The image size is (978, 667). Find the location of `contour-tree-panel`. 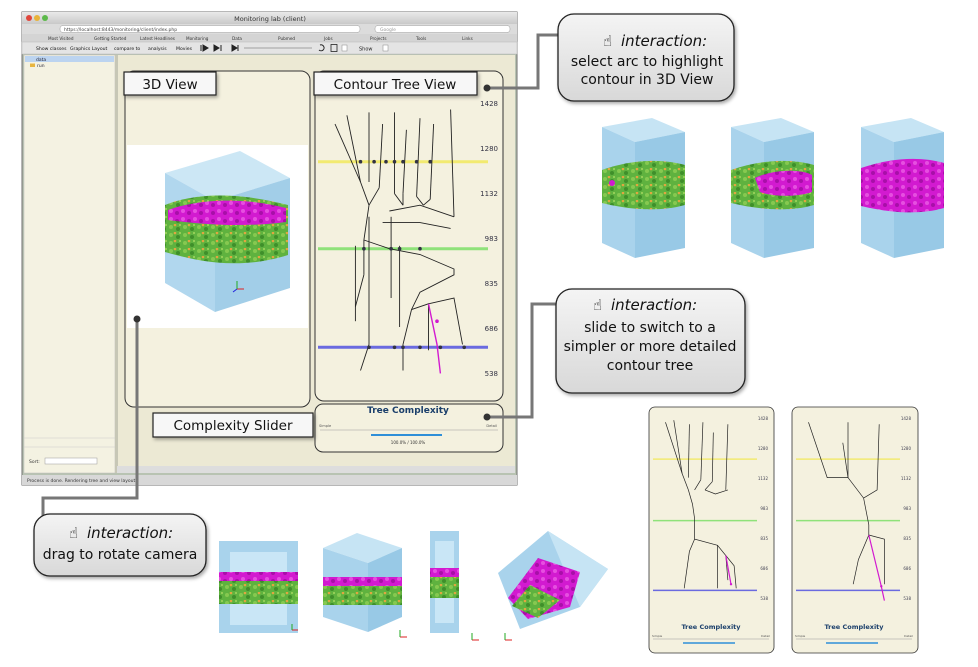

contour-tree-panel is located at coordinates (409, 236).